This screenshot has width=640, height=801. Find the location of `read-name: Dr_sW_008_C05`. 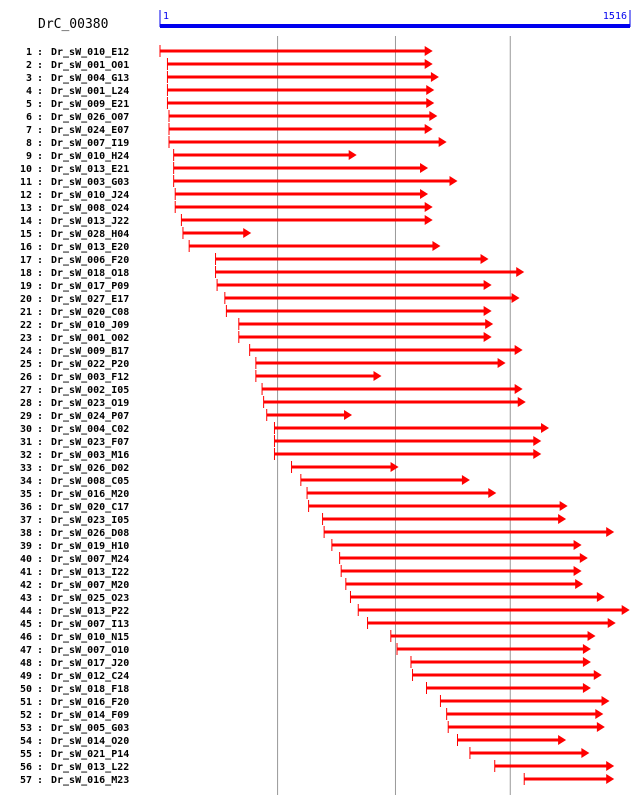

read-name: Dr_sW_008_C05 is located at coordinates (90, 481).